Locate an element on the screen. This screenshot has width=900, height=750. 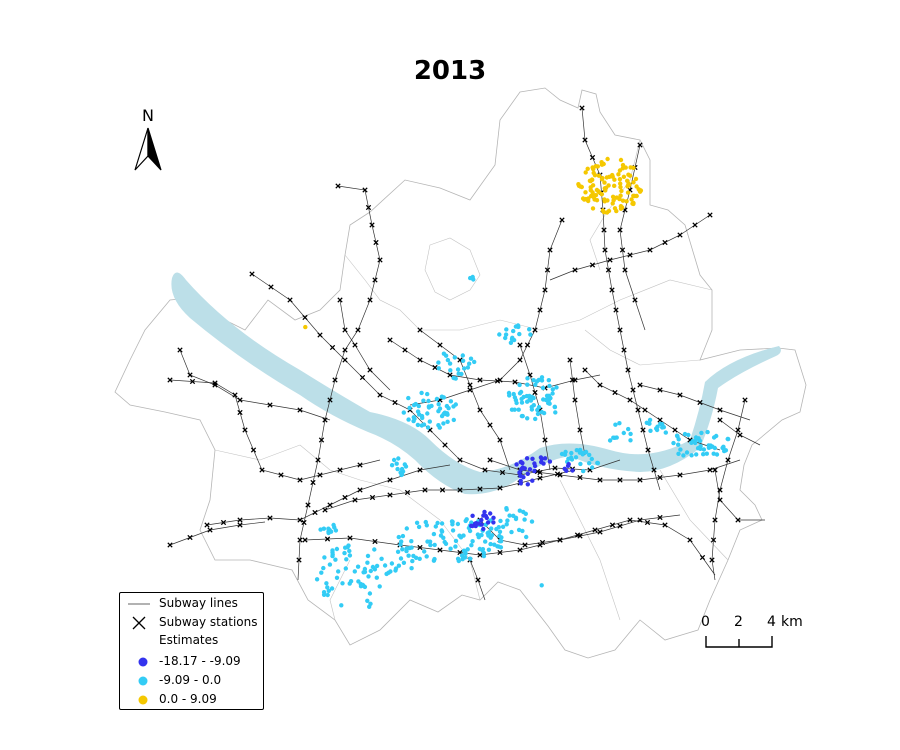
legend-heading: Estimates is located at coordinates (189, 640).